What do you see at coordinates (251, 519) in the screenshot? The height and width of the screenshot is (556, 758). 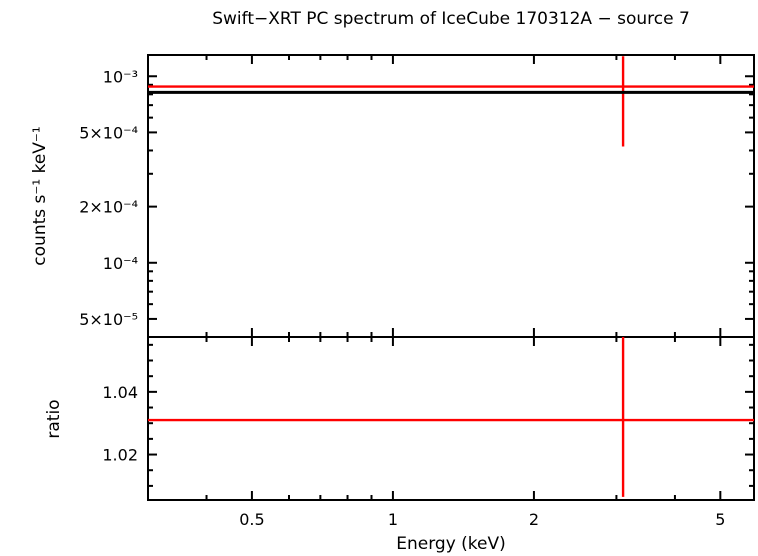 I see `x-tick-label: 0.5` at bounding box center [251, 519].